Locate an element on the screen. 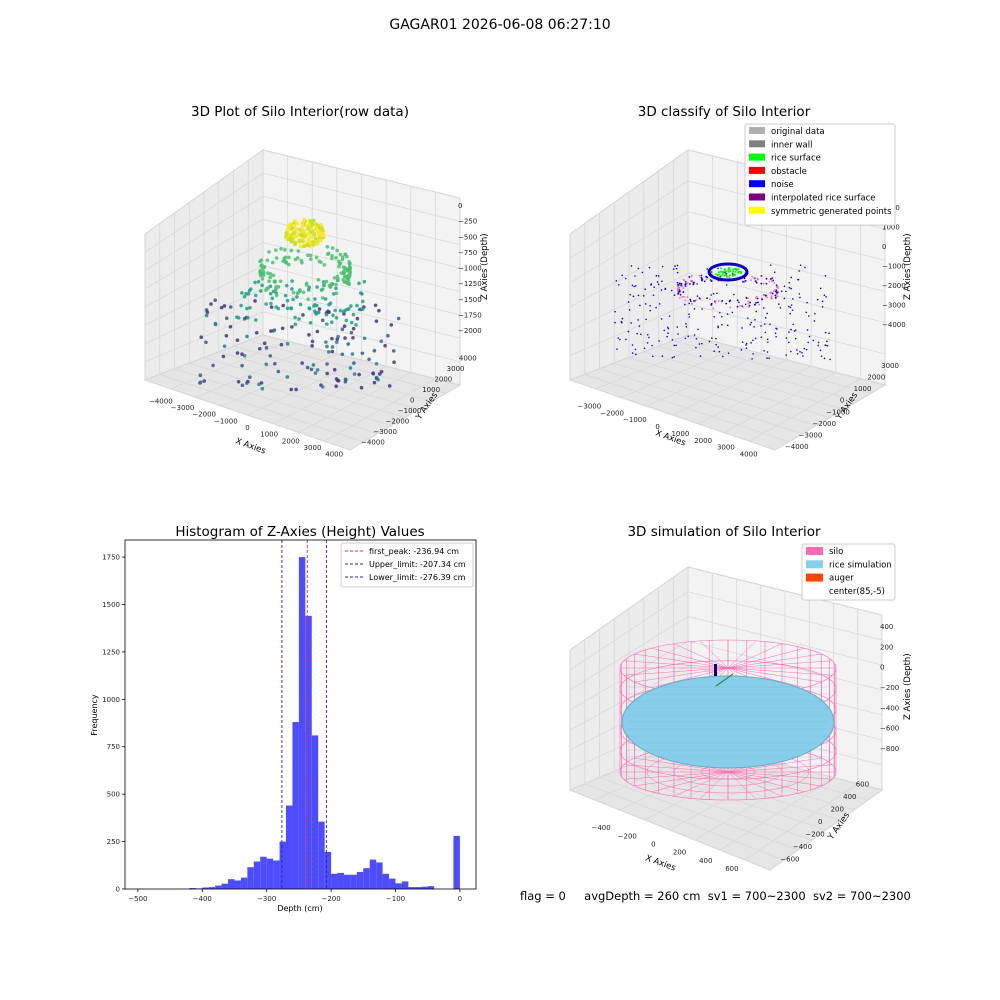 The width and height of the screenshot is (1000, 1000). auger-shaft is located at coordinates (715, 670).